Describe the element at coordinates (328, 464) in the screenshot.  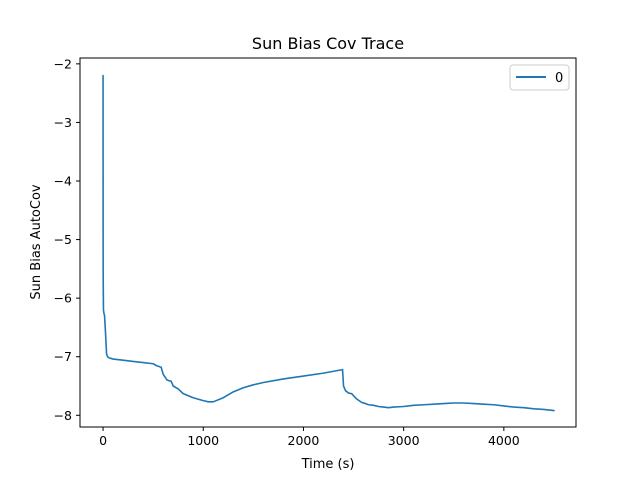
I see `x-axis-label: Time (s)` at that location.